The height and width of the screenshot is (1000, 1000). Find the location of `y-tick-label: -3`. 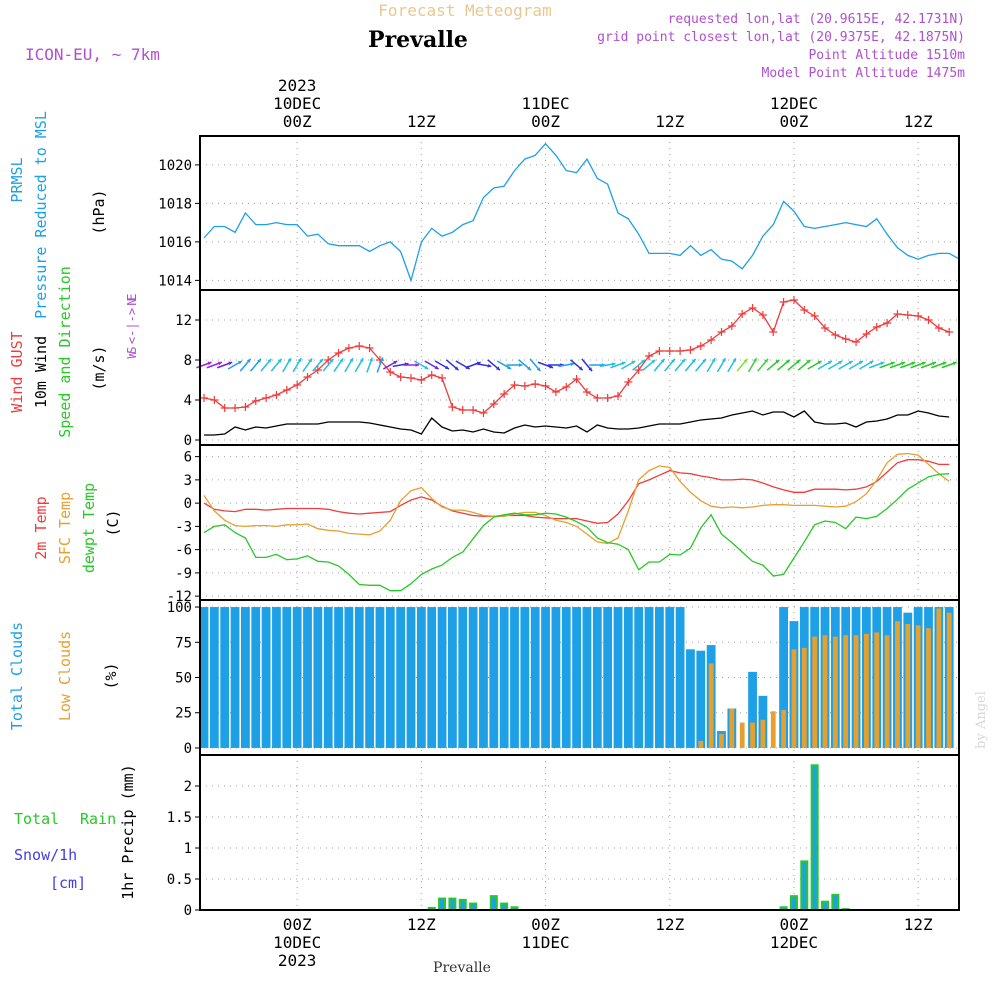

y-tick-label: -3 is located at coordinates (183, 527).